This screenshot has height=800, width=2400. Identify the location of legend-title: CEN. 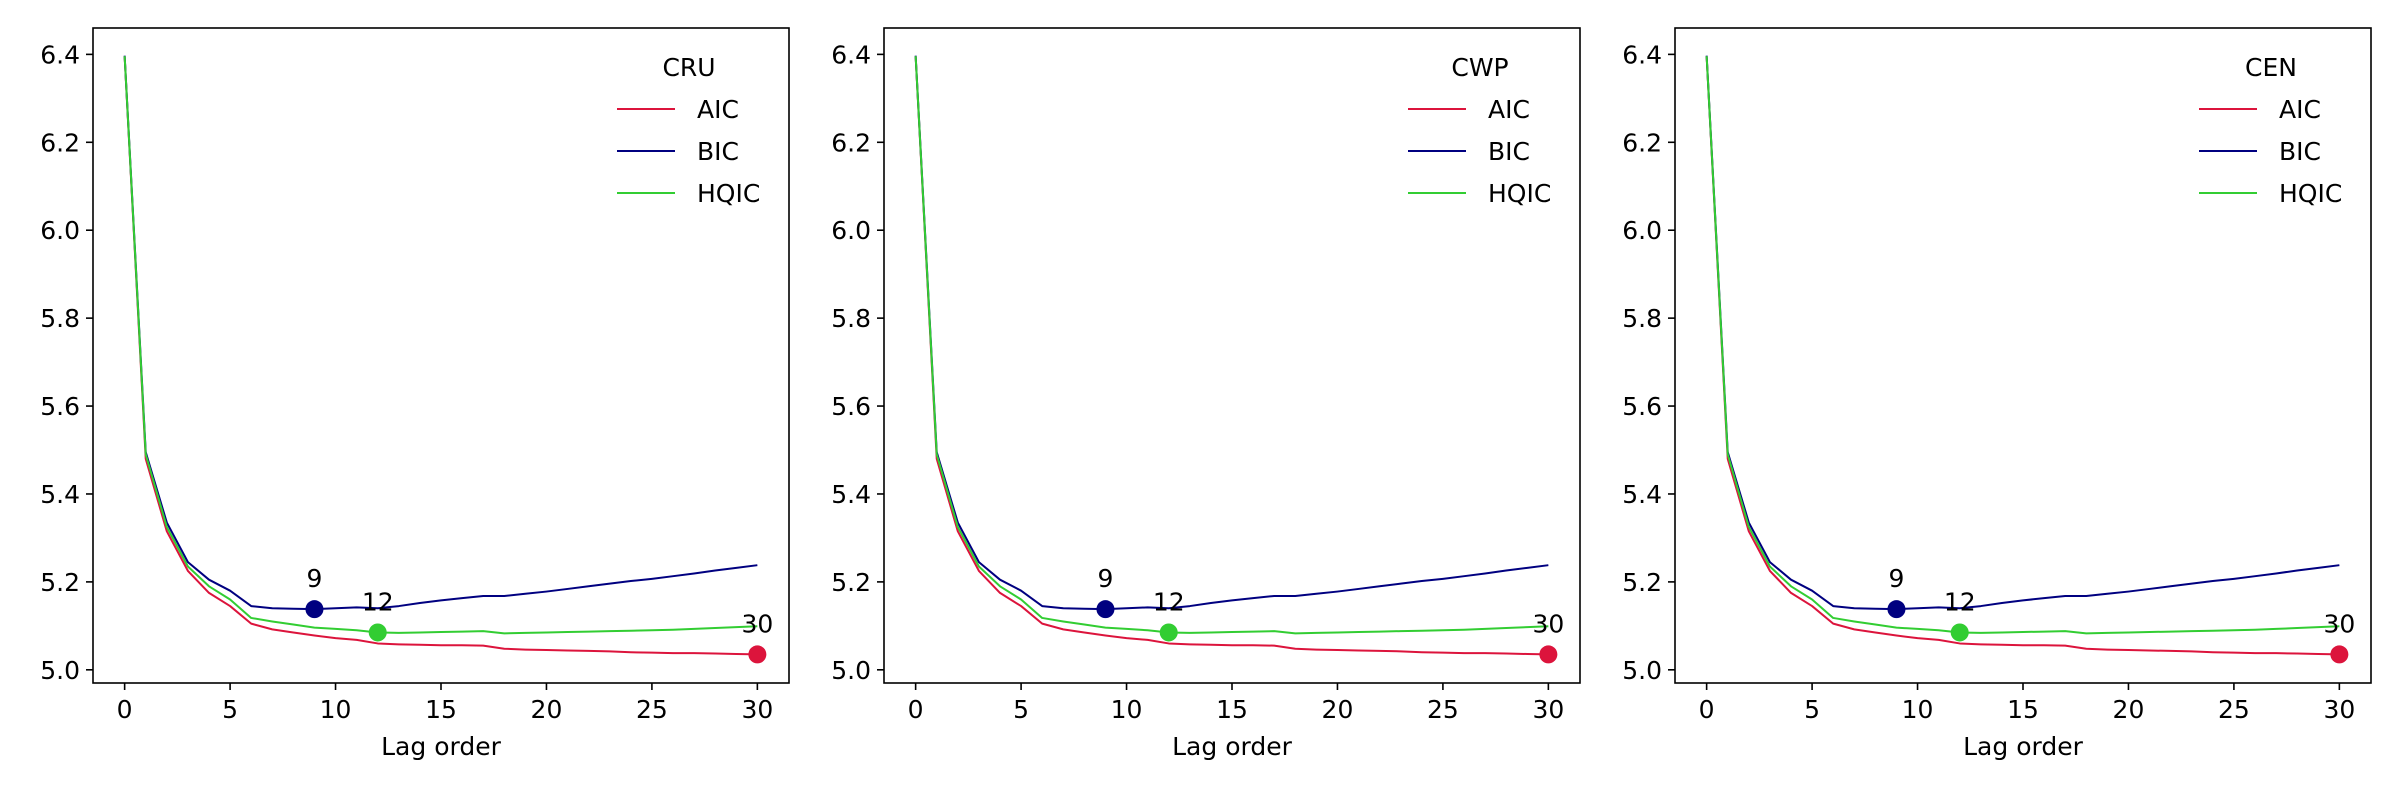
(2271, 67).